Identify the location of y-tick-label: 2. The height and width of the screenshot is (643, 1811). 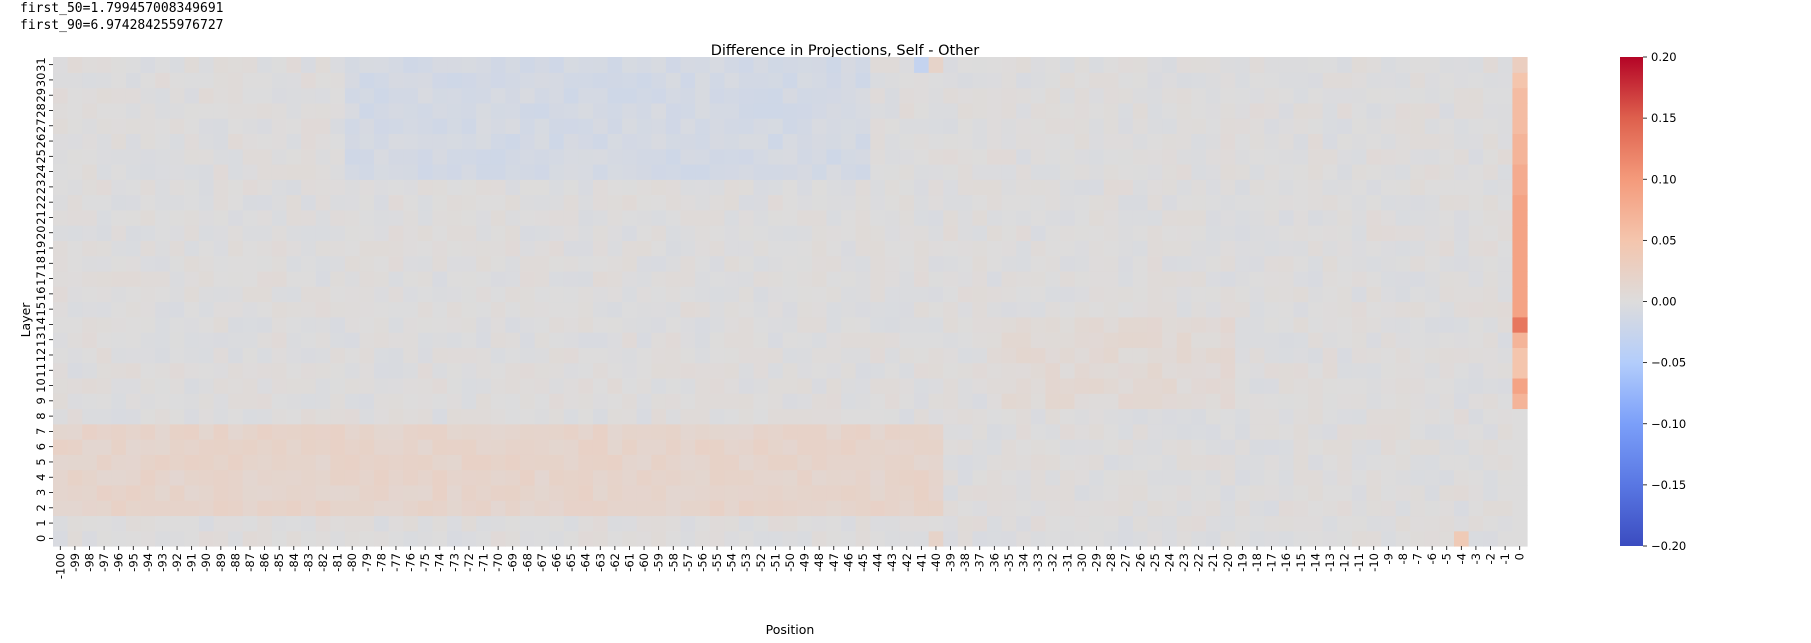
(41, 507).